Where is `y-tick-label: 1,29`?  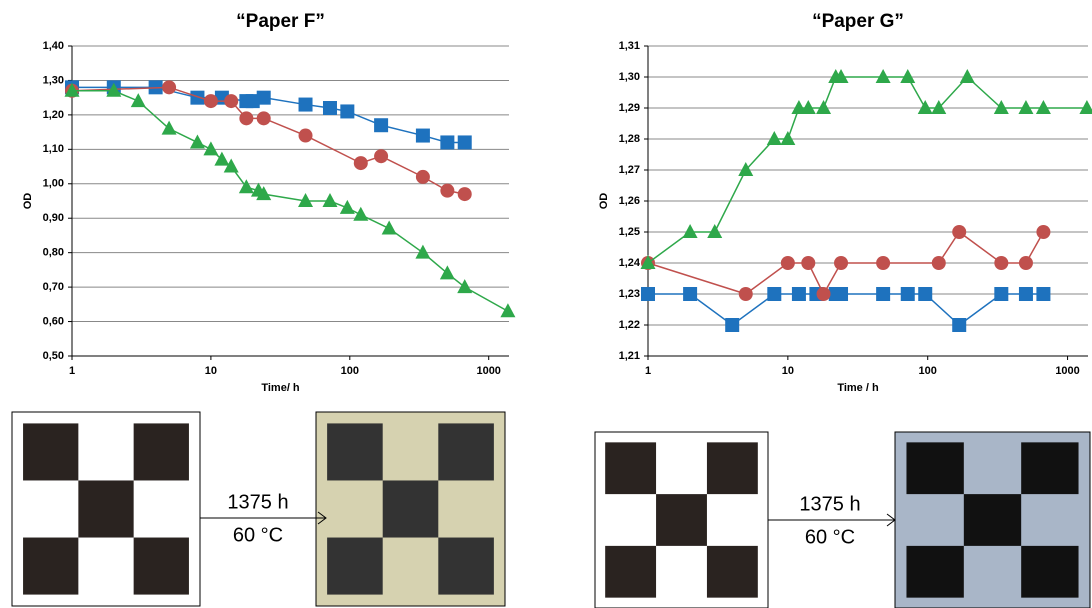 y-tick-label: 1,29 is located at coordinates (629, 108).